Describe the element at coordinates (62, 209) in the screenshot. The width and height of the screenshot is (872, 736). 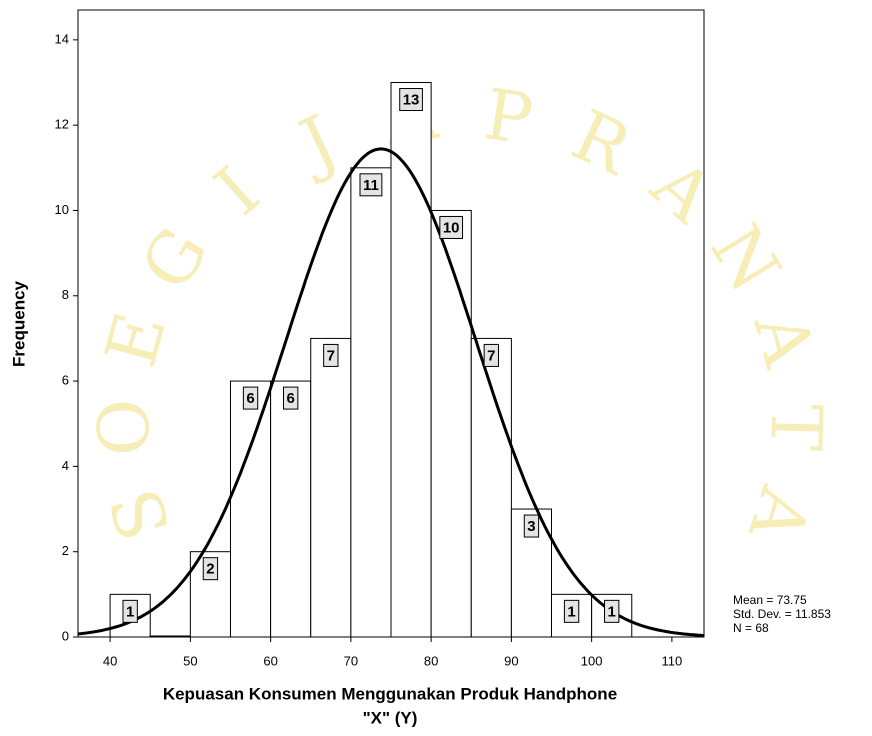
I see `y-tick-label: 10` at that location.